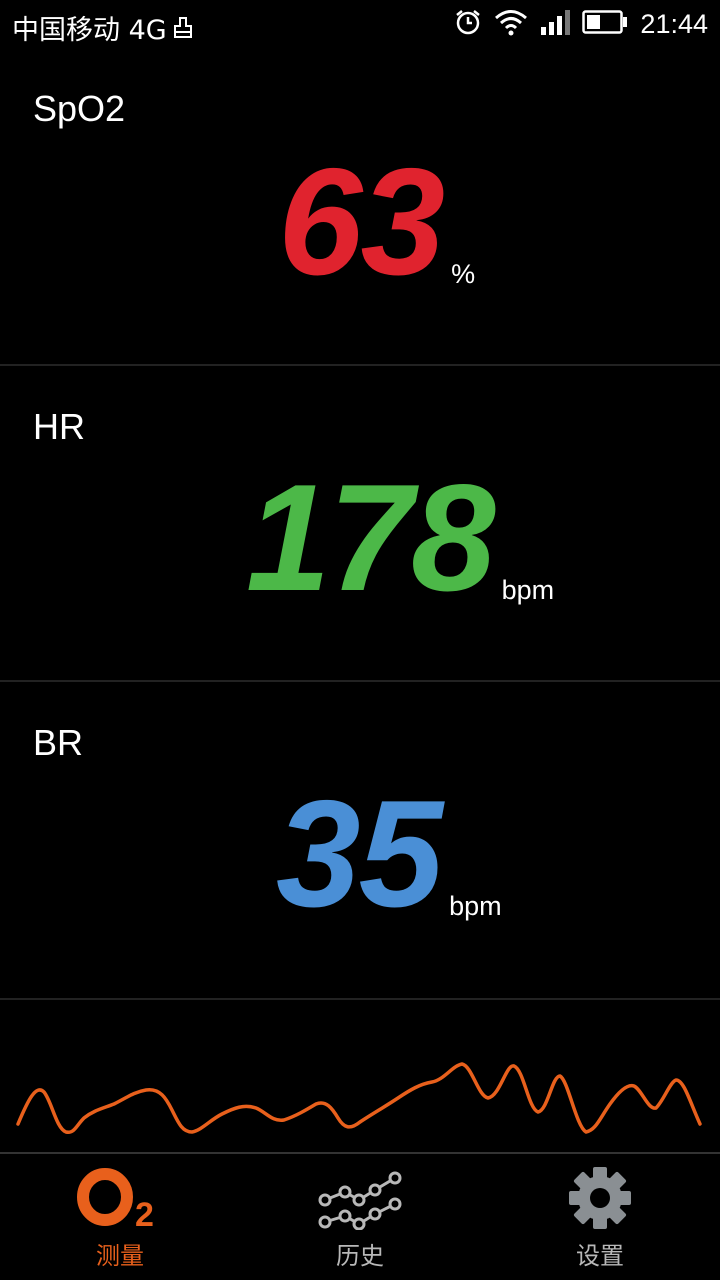 The width and height of the screenshot is (720, 1280). I want to click on carrier-info: 中国移动 4G, so click(103, 28).